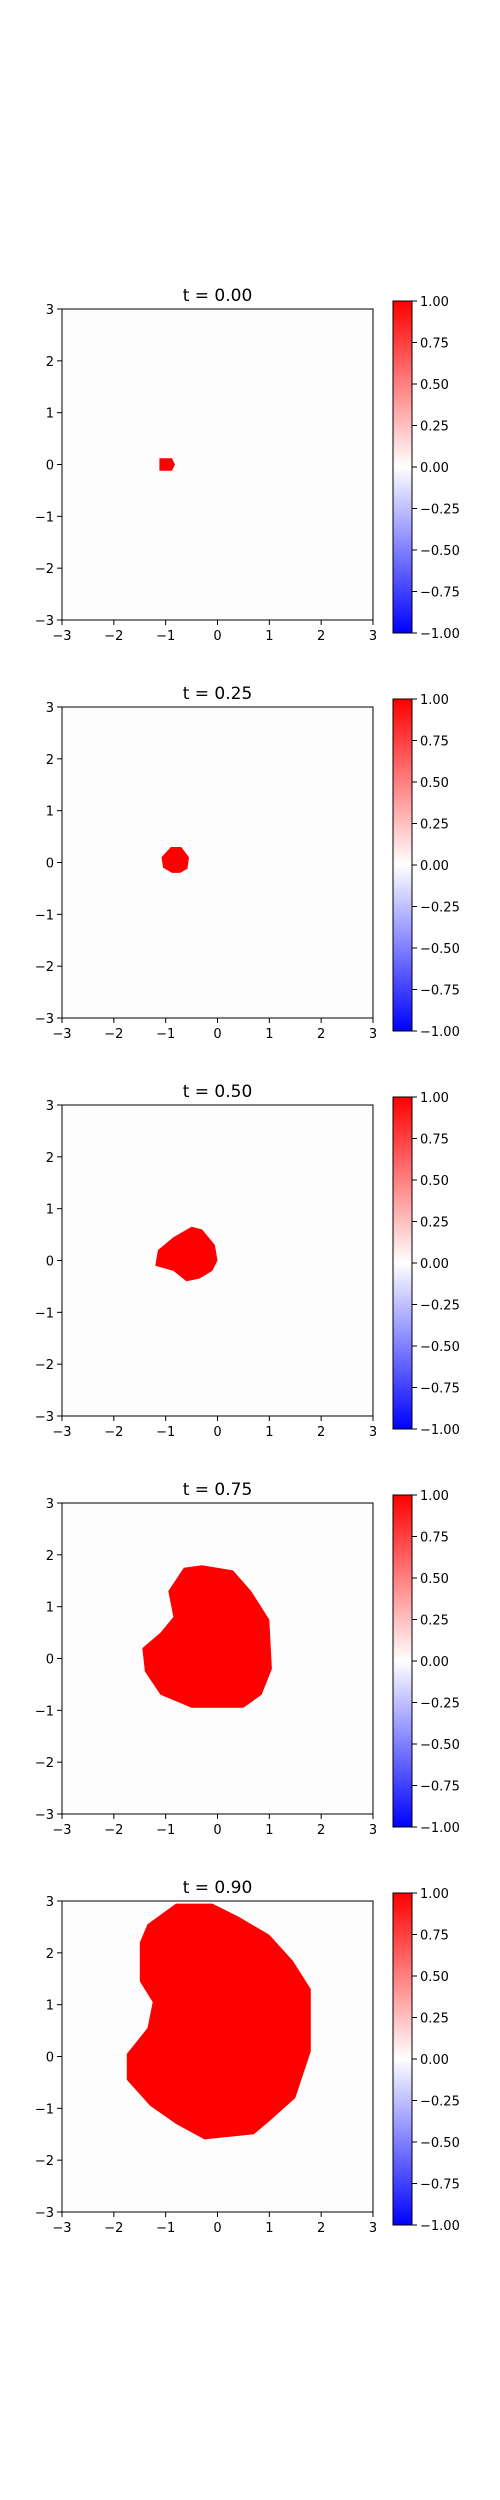  What do you see at coordinates (434, 742) in the screenshot?
I see `colorbar-tick-label: 0.75` at bounding box center [434, 742].